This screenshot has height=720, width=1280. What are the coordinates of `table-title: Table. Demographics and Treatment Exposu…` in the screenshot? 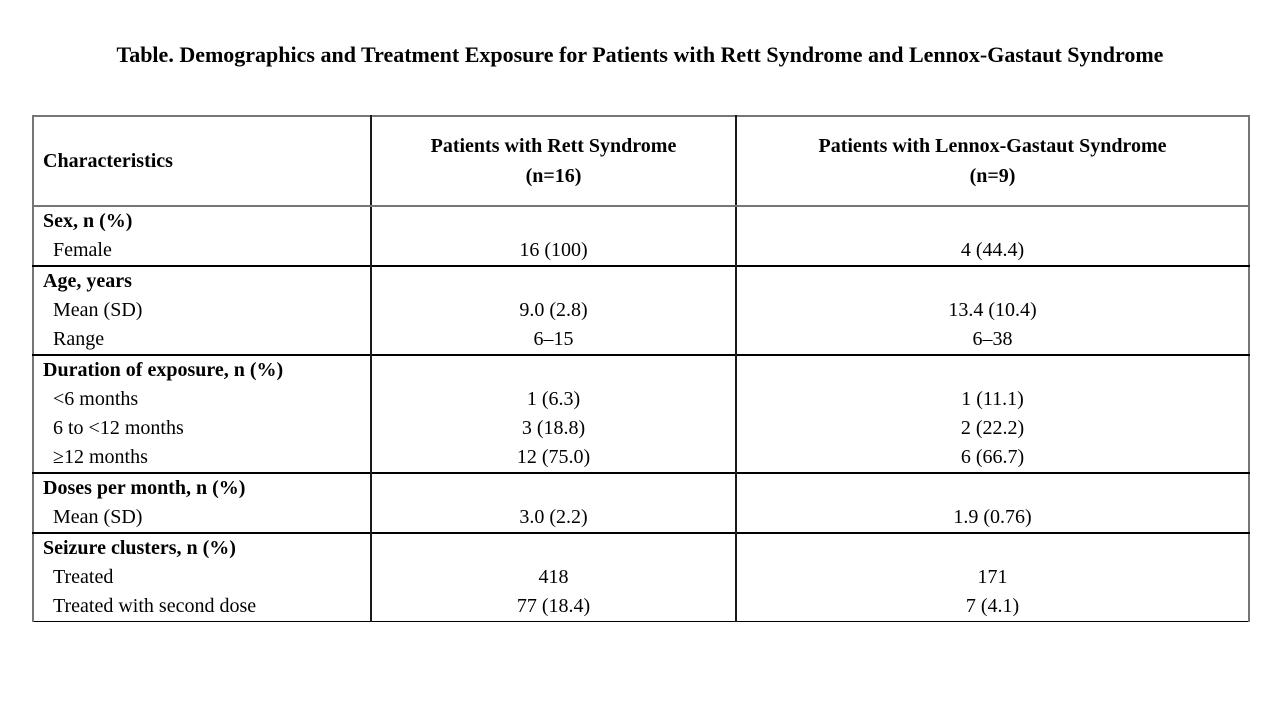 It's located at (640, 54).